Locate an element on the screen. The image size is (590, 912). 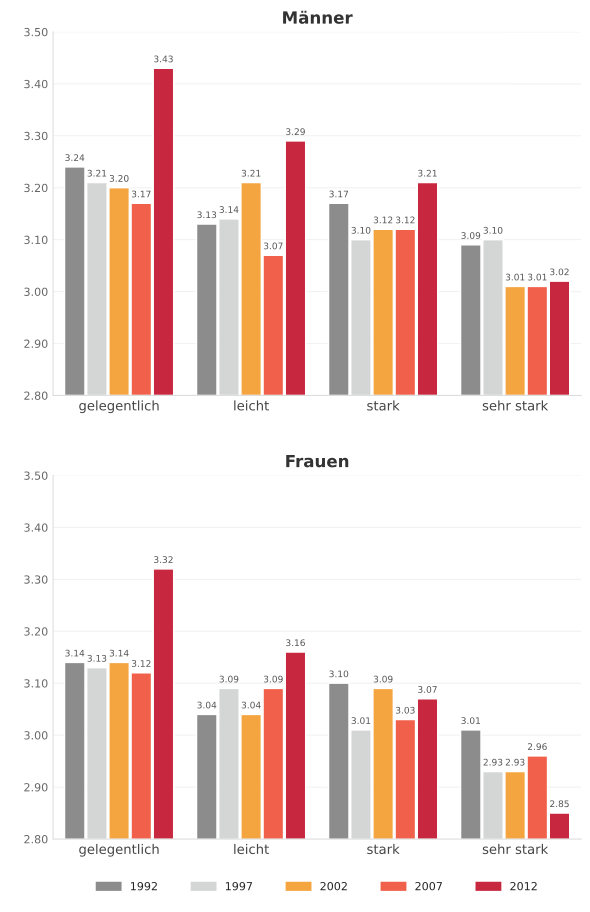
data-label: 3.32 is located at coordinates (163, 560).